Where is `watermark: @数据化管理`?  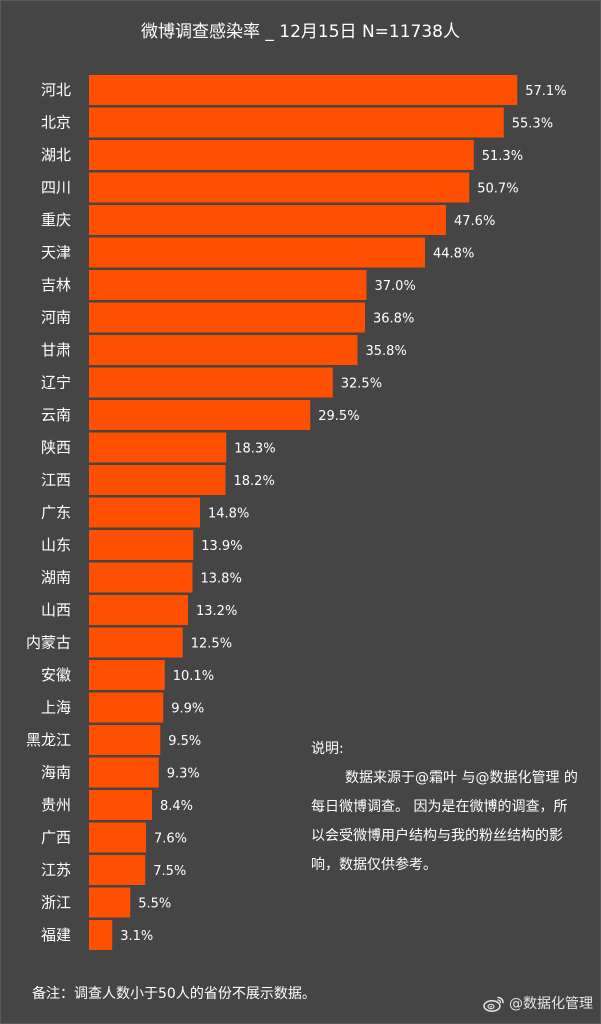 watermark: @数据化管理 is located at coordinates (538, 1003).